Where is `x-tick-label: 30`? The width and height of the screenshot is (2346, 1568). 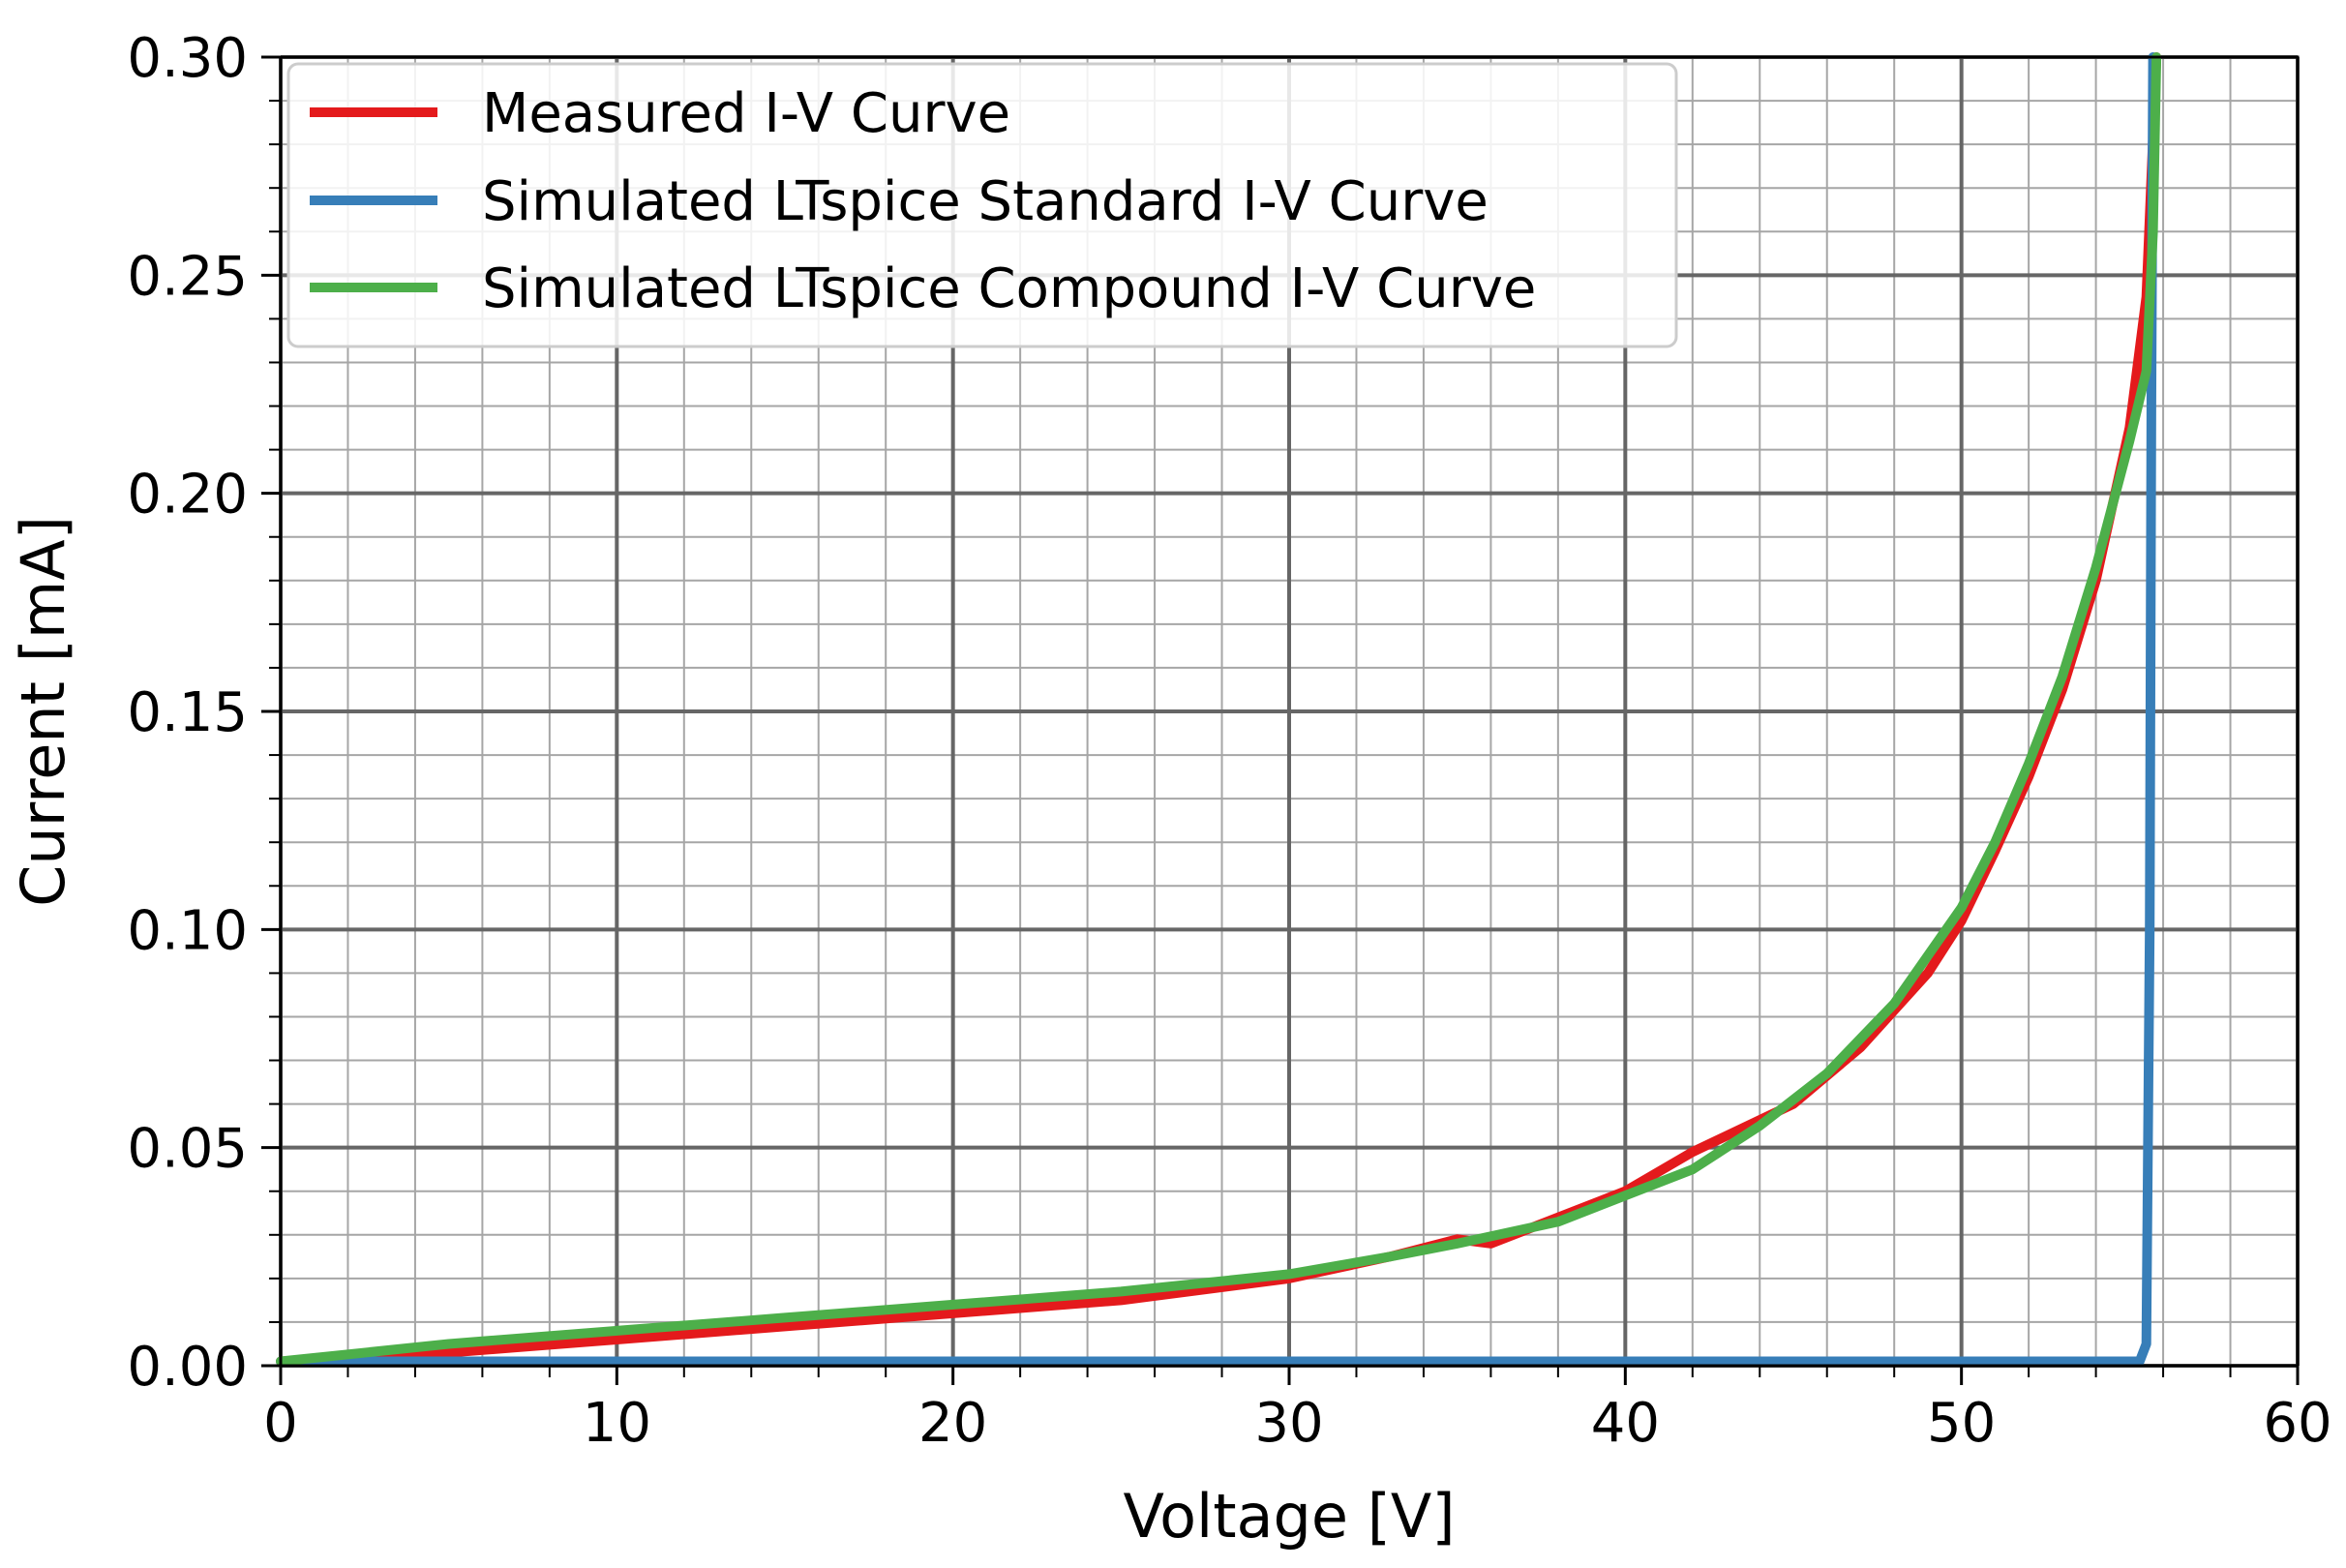 x-tick-label: 30 is located at coordinates (1288, 1423).